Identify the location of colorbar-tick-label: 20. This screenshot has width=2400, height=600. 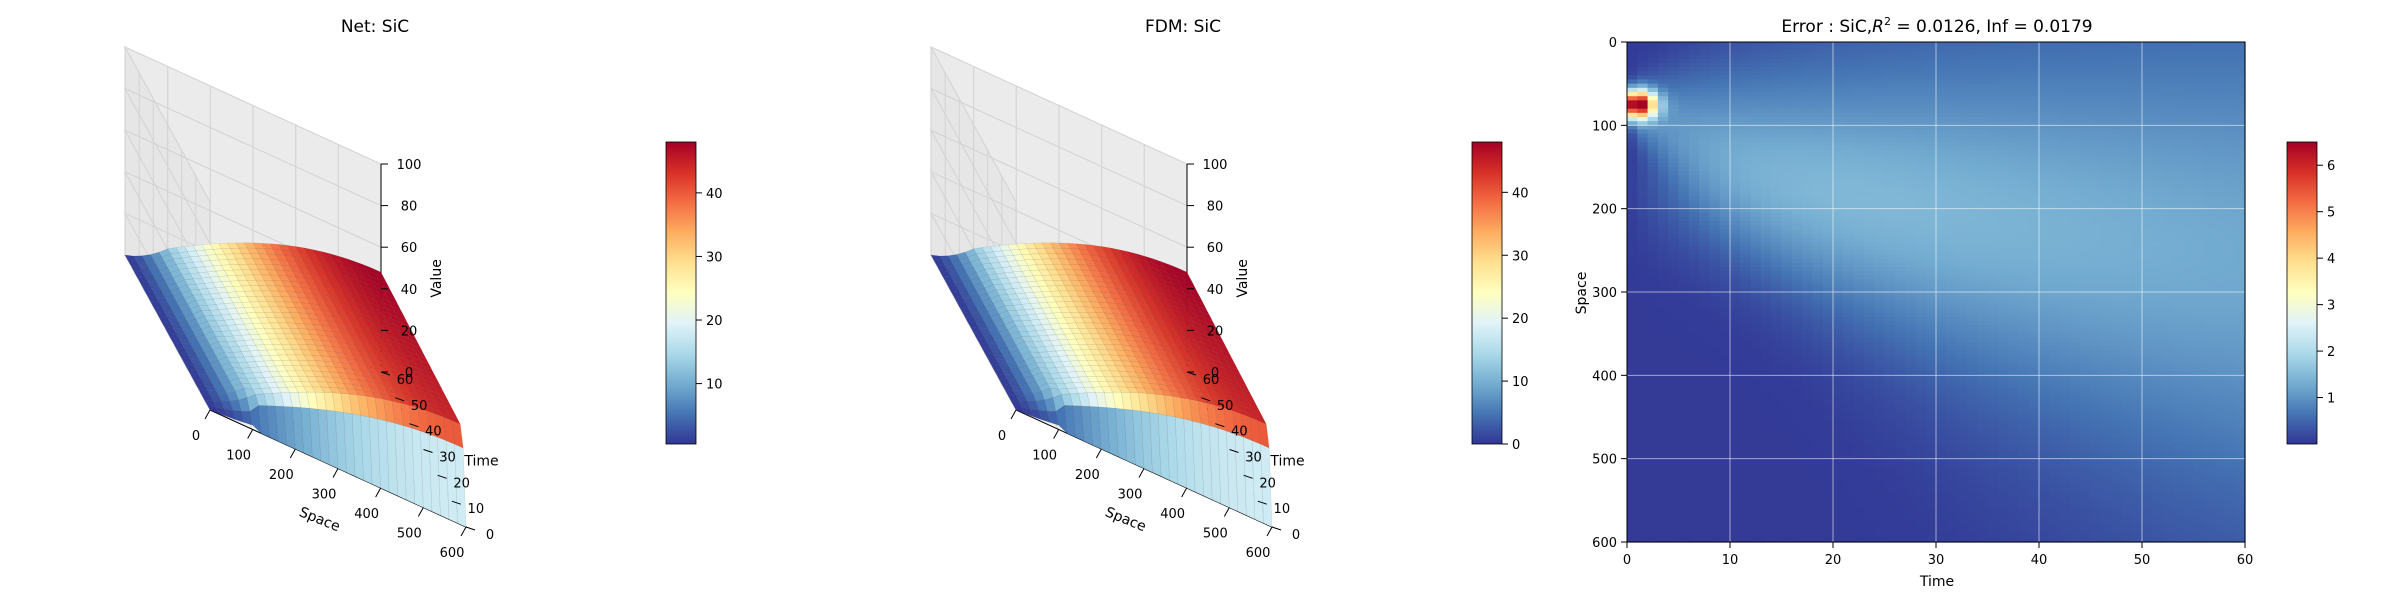
(714, 321).